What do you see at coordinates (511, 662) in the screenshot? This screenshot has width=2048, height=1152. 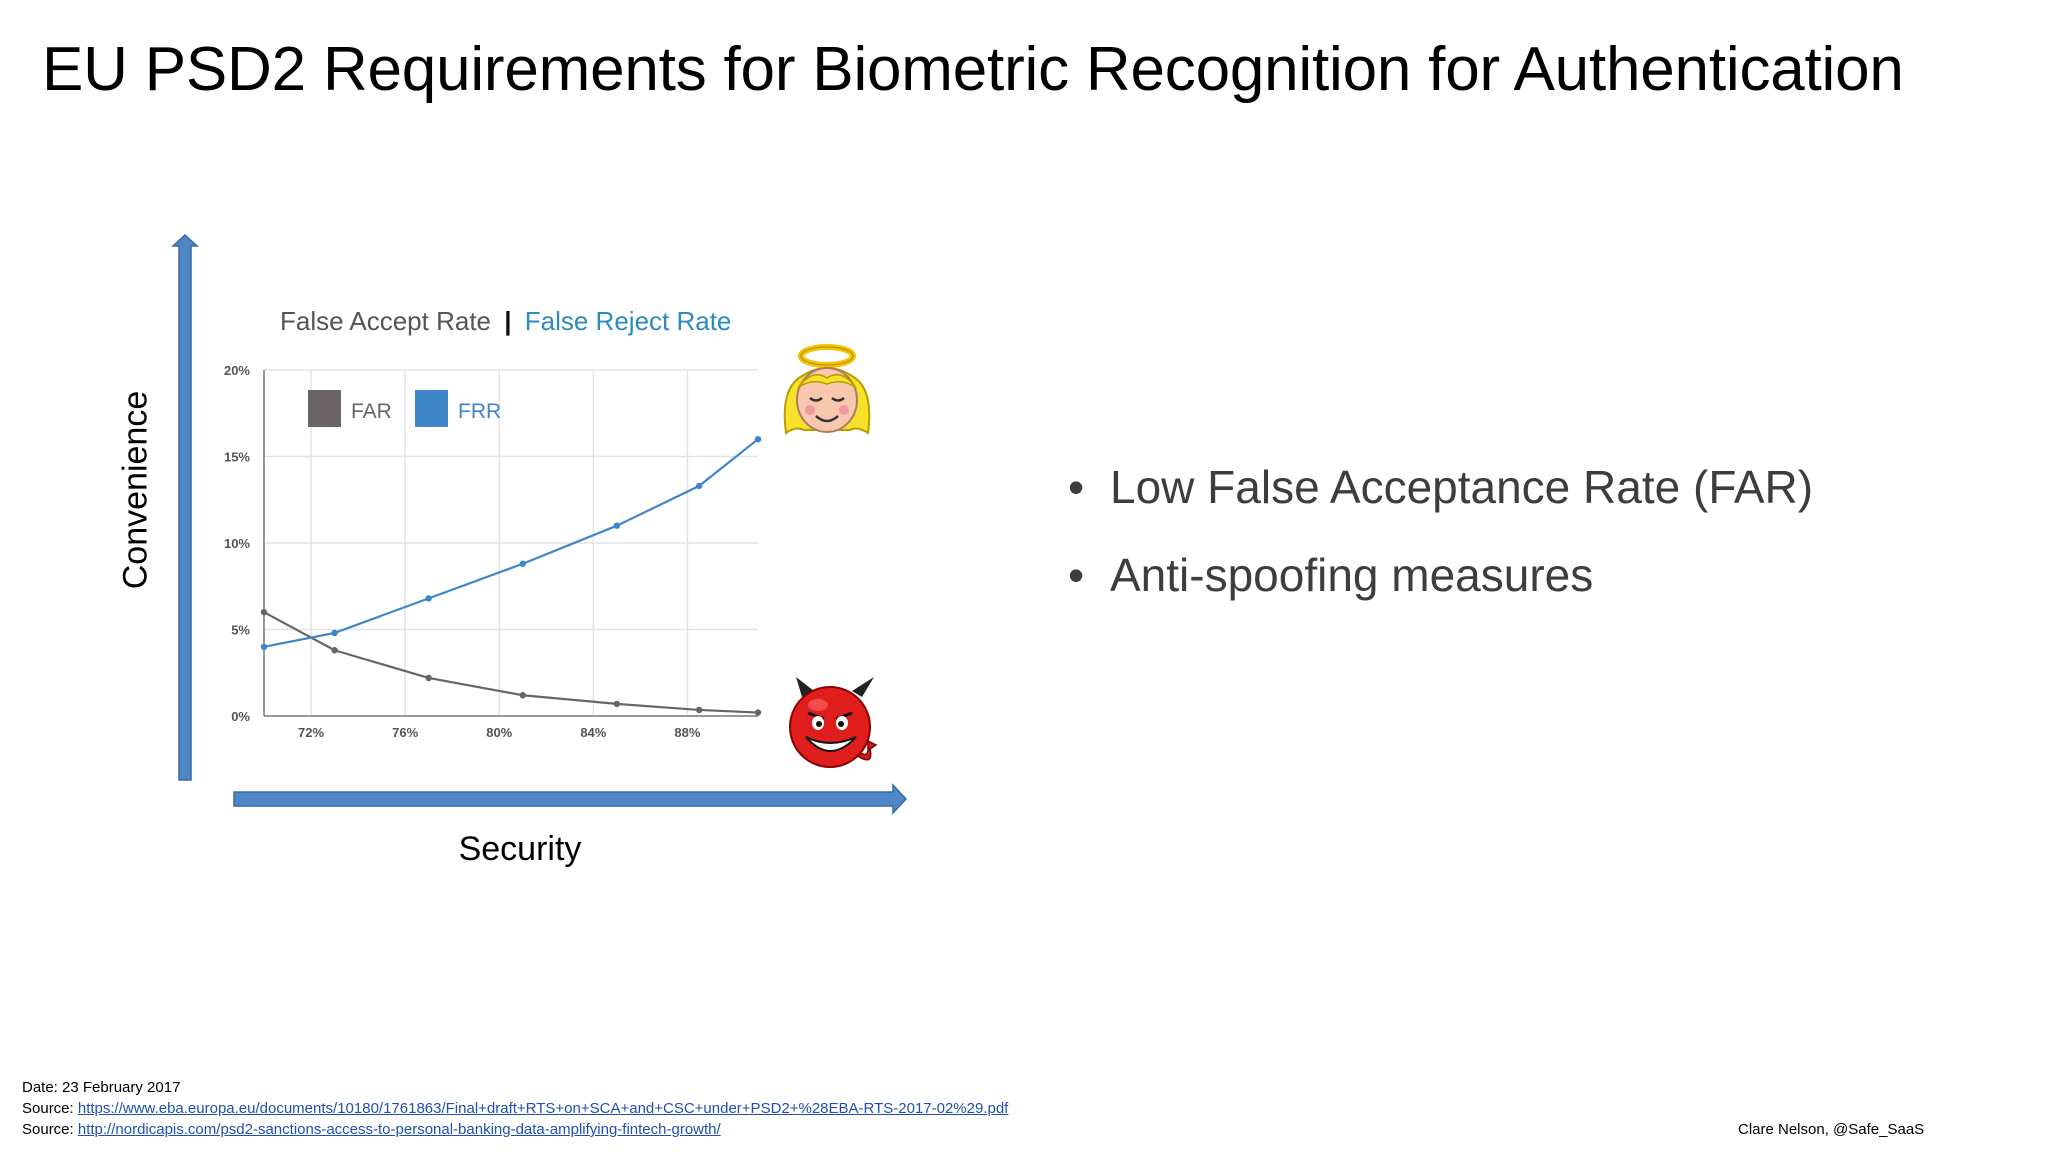 I see `far-line` at bounding box center [511, 662].